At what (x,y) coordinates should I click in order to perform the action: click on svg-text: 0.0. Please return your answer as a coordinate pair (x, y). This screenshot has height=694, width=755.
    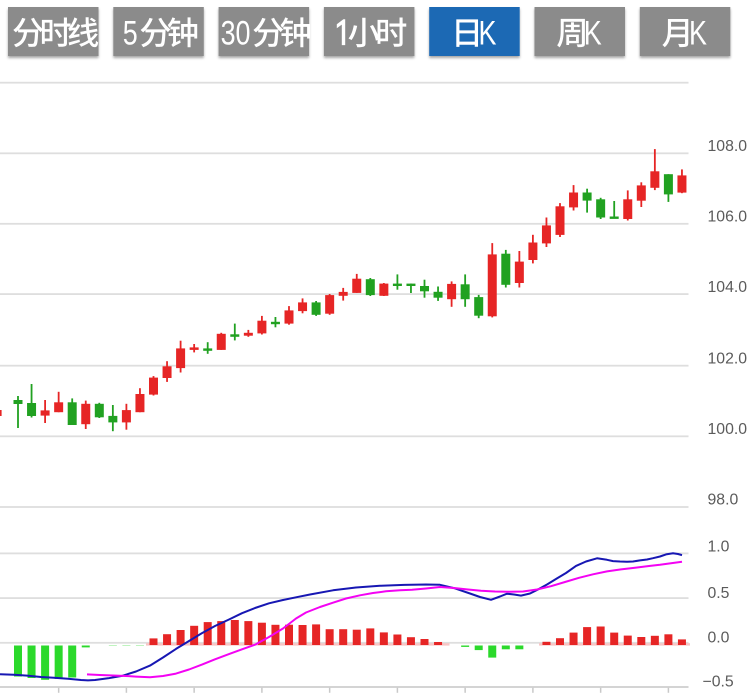
    Looking at the image, I should click on (719, 638).